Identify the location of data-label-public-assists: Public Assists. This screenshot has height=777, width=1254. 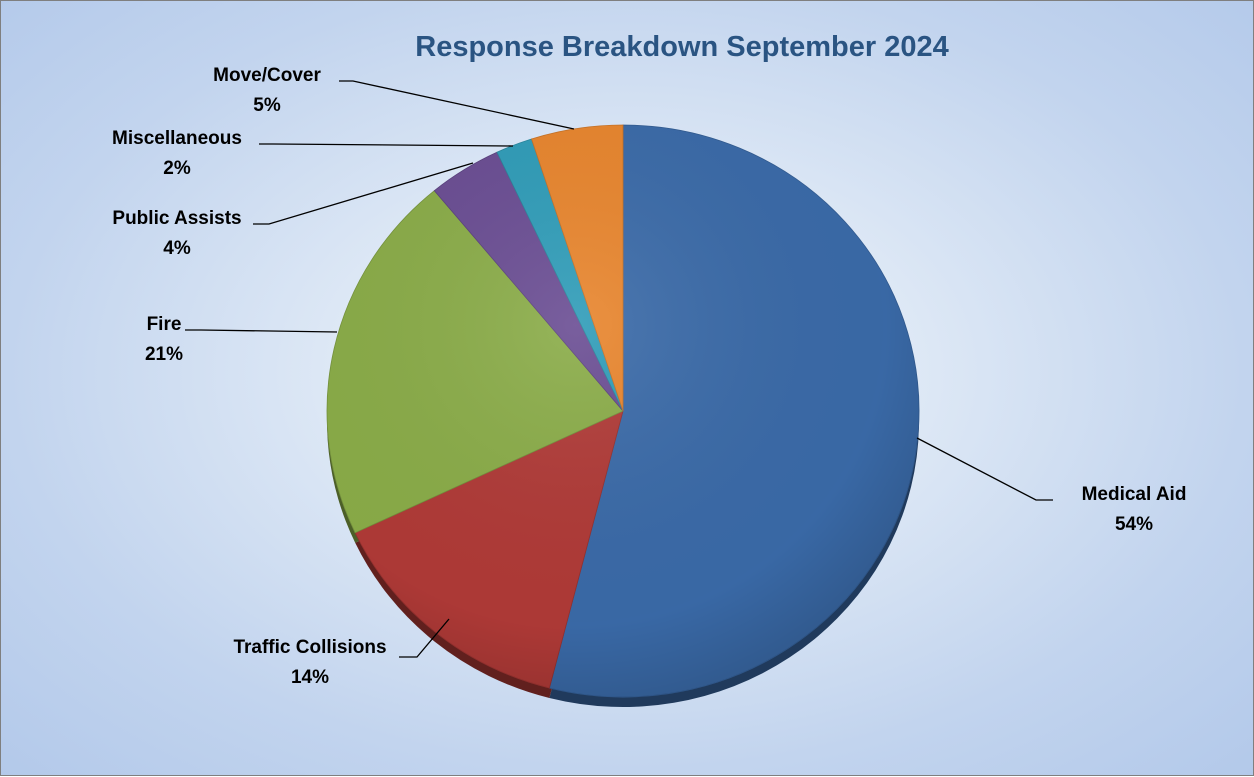
(176, 218).